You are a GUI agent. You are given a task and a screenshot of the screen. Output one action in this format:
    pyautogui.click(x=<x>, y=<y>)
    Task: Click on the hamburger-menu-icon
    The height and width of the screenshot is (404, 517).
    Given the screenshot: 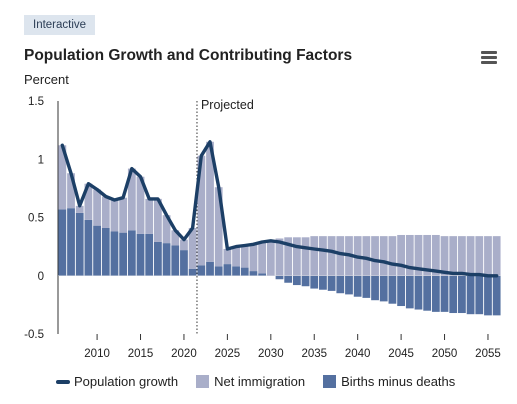 What is the action you would take?
    pyautogui.click(x=489, y=57)
    